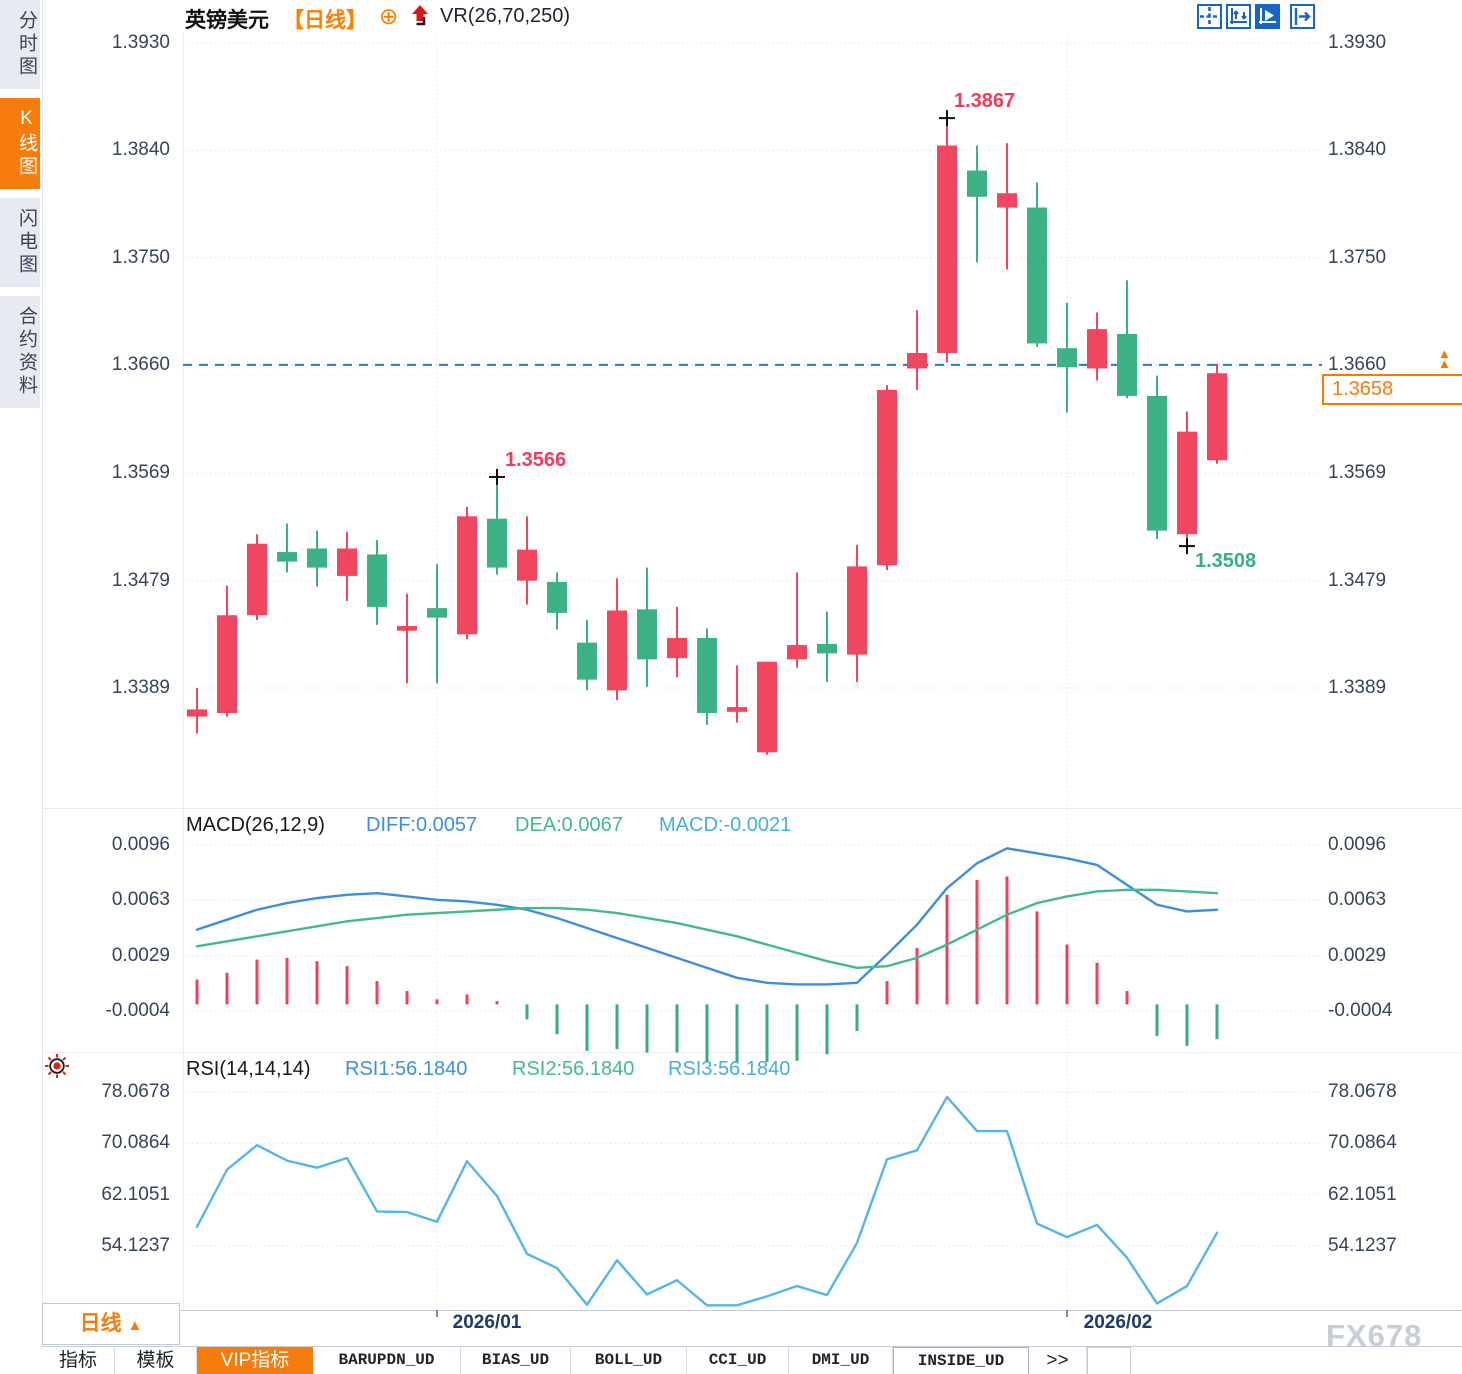  I want to click on period-selector-label: 日线, so click(100, 1323).